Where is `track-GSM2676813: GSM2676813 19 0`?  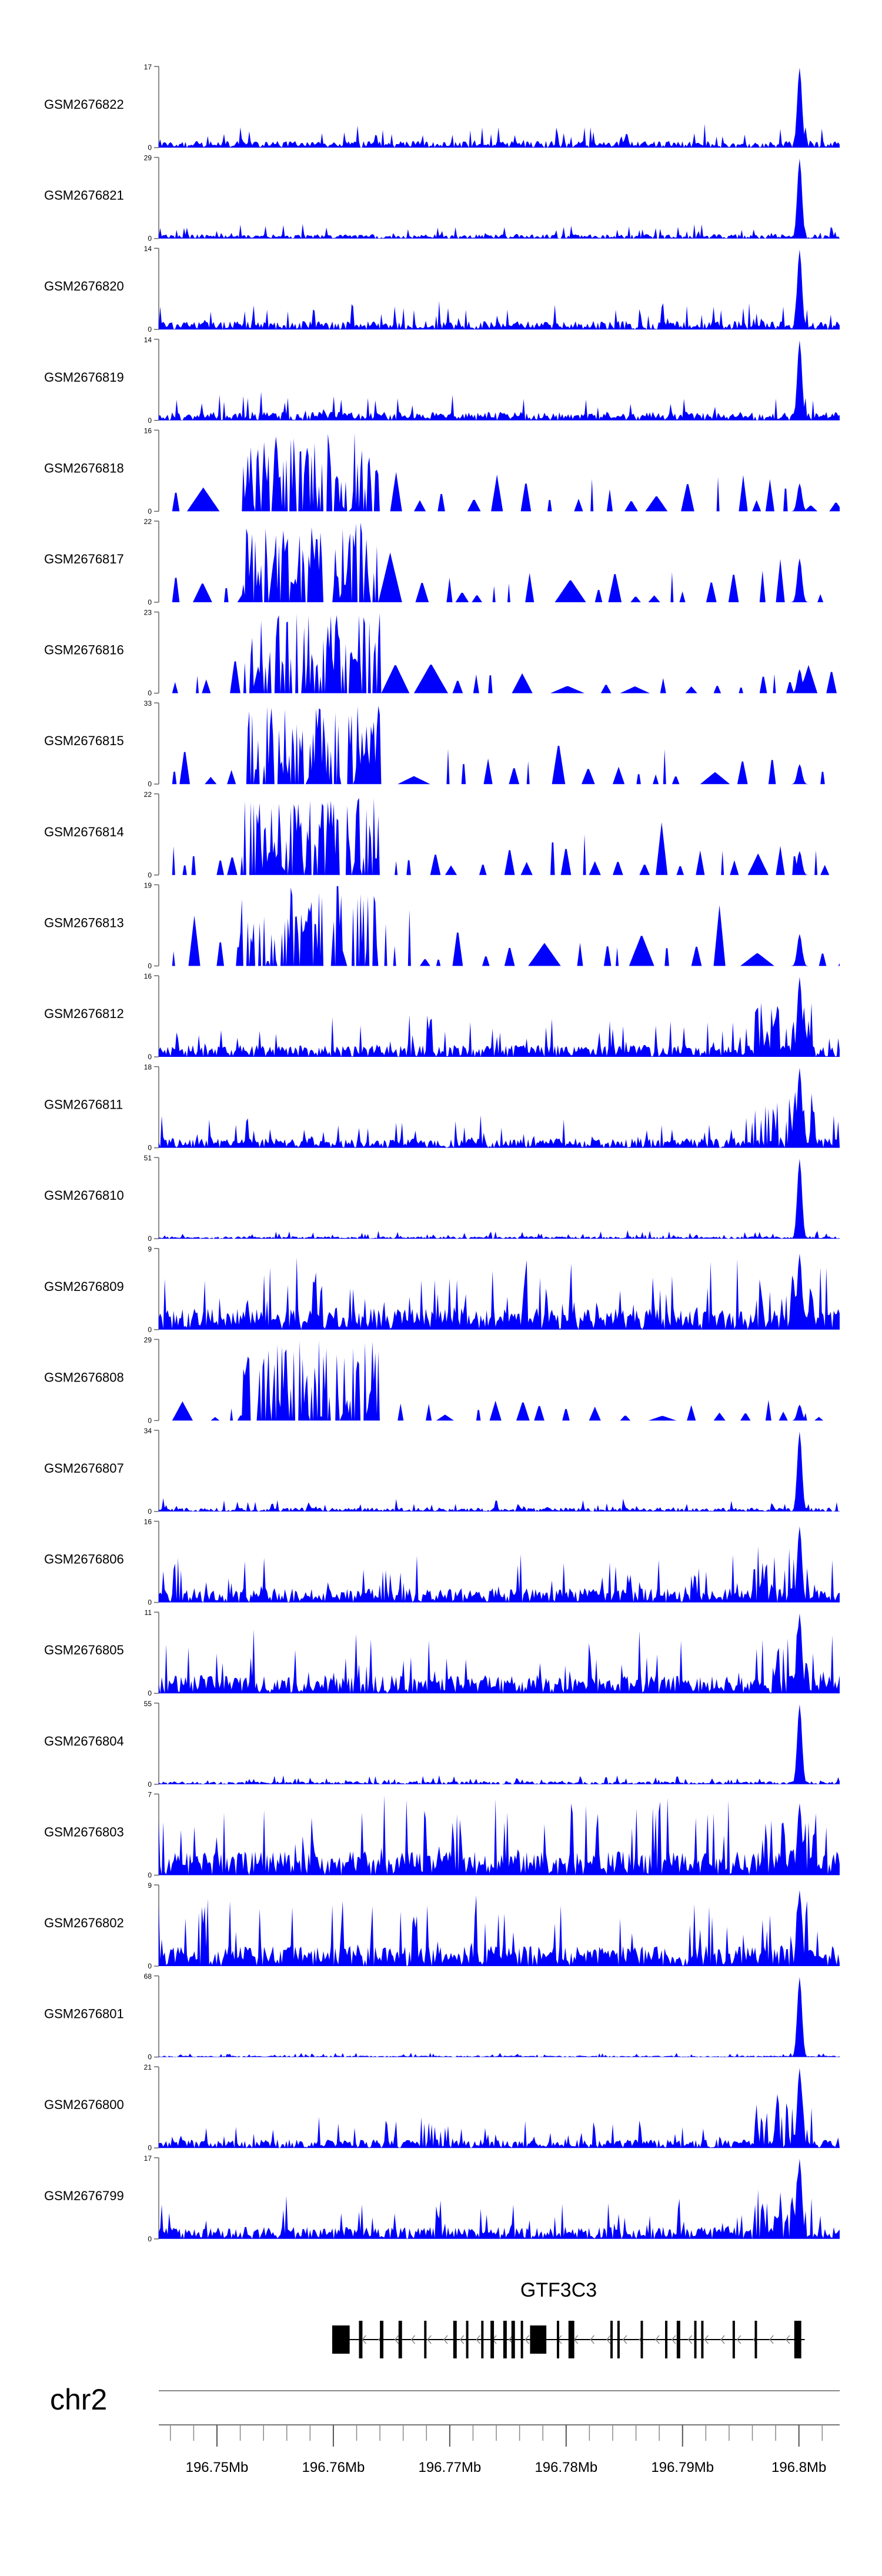 track-GSM2676813: GSM2676813 19 0 is located at coordinates (442, 925).